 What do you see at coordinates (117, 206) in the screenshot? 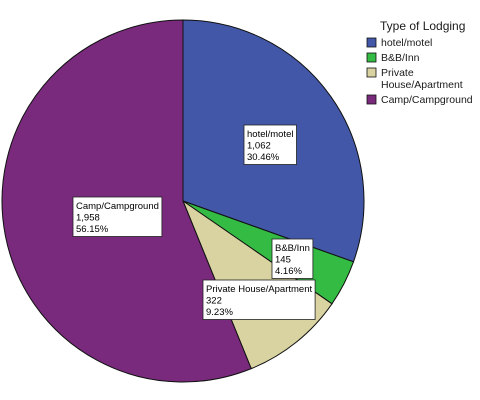
I see `slice-label-name: Camp/Campground` at bounding box center [117, 206].